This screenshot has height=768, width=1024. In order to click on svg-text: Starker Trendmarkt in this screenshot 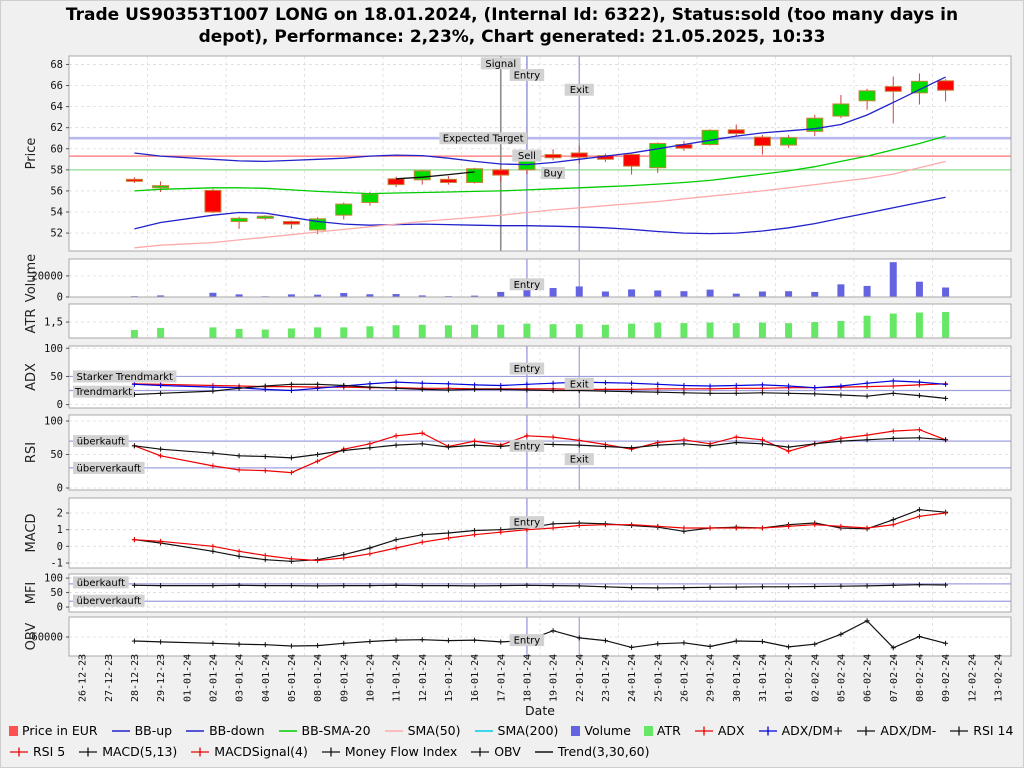, I will do `click(124, 377)`.